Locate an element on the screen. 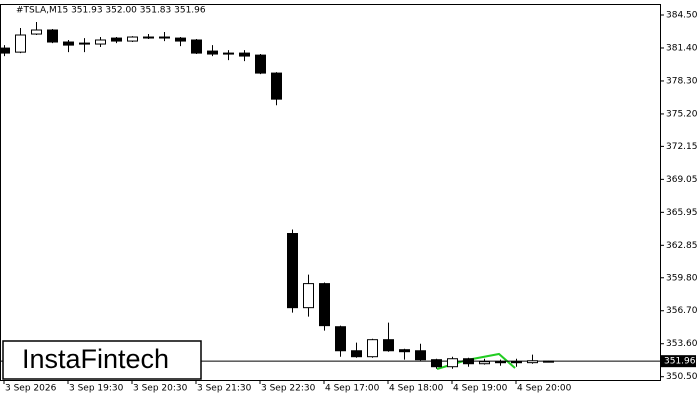 This screenshot has width=700, height=400. x-tick-label: 3 Sep 22:30 is located at coordinates (288, 389).